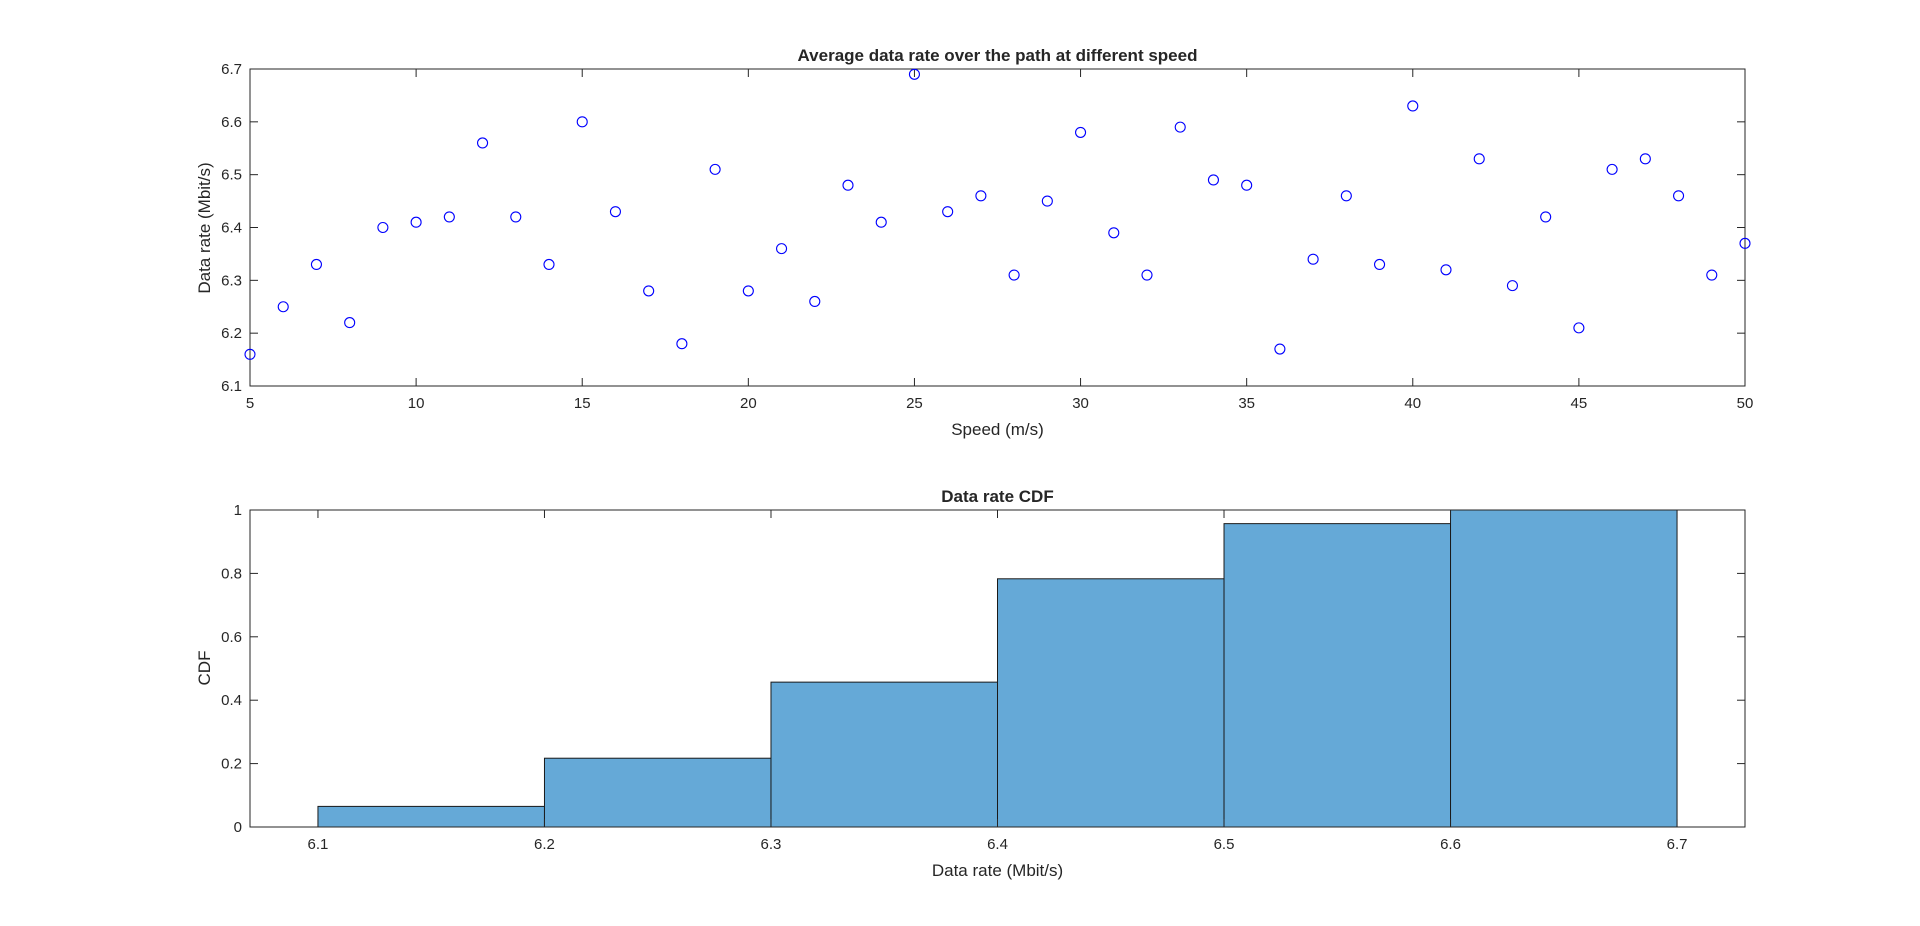  What do you see at coordinates (1080, 403) in the screenshot?
I see `x-tick-label: 30` at bounding box center [1080, 403].